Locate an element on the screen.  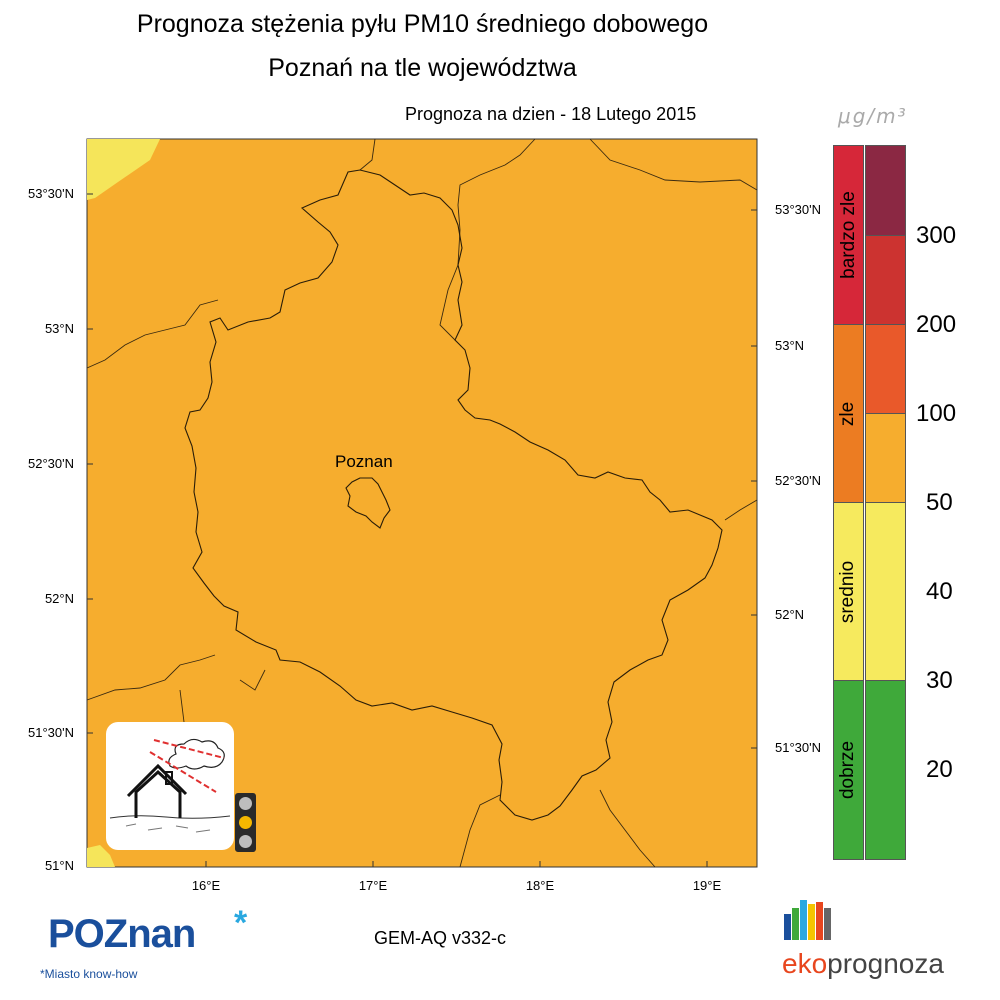
lat-label-left: 51°N is located at coordinates (59, 865).